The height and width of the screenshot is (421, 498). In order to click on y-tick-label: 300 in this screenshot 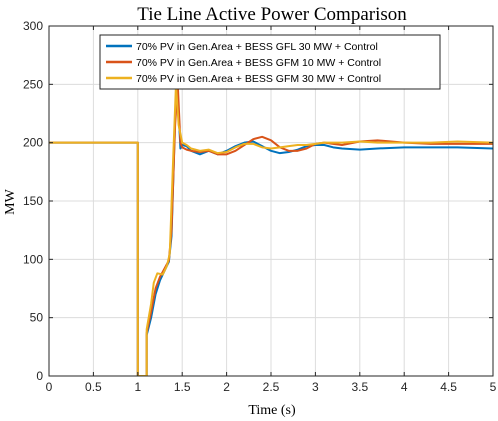, I will do `click(33, 26)`.